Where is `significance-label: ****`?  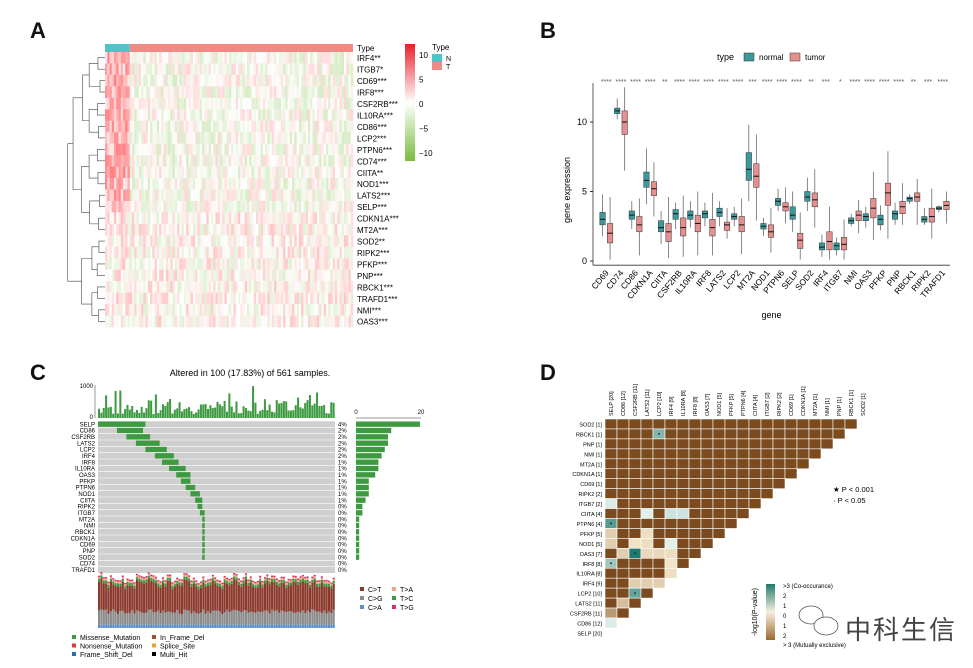 significance-label: **** is located at coordinates (737, 82).